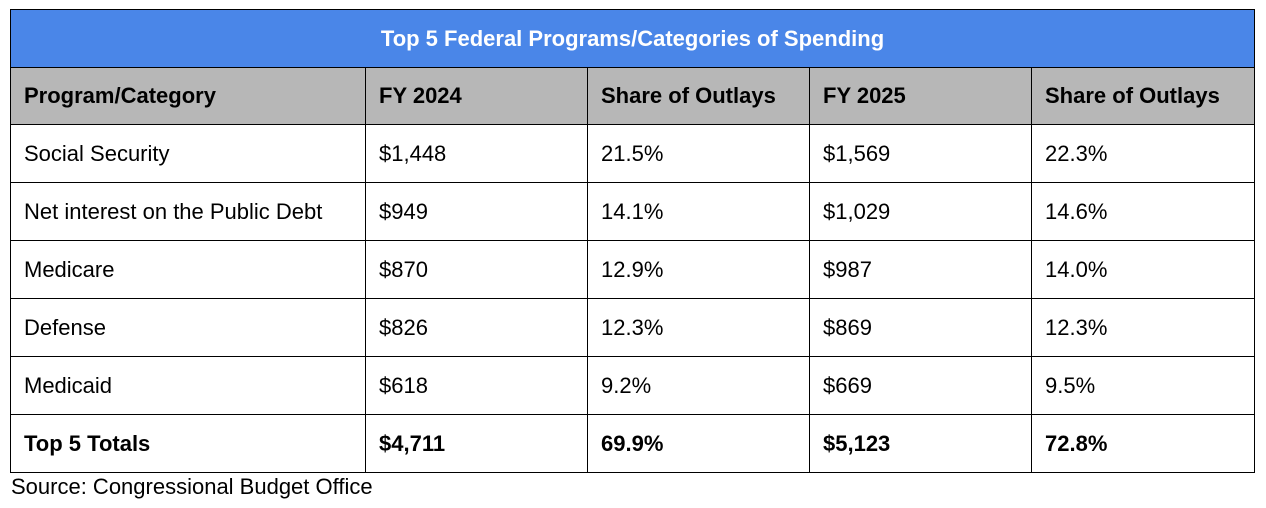 This screenshot has width=1266, height=508. What do you see at coordinates (188, 269) in the screenshot?
I see `program-name: Medicare` at bounding box center [188, 269].